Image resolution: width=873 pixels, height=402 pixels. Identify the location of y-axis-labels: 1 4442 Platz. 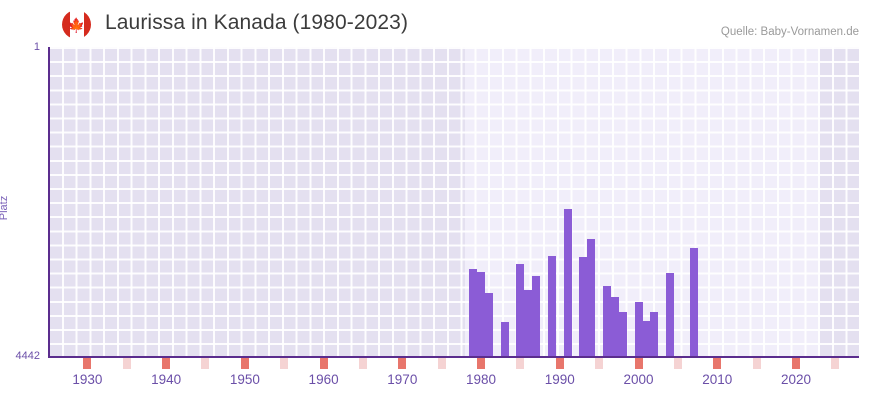
(23, 201).